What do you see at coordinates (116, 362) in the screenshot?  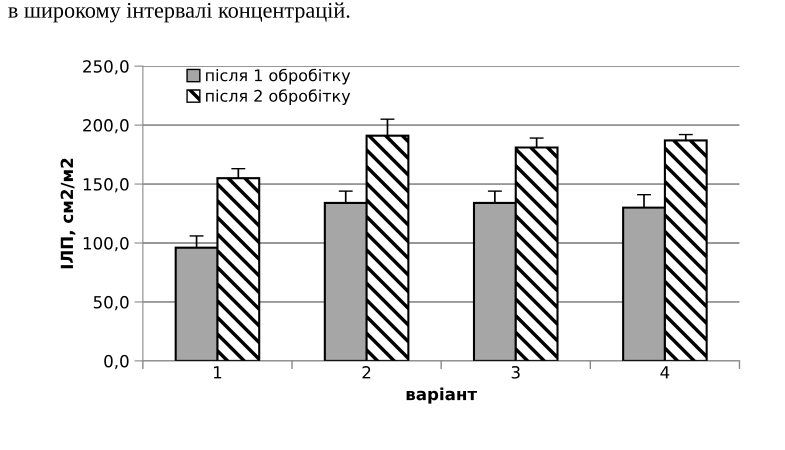 I see `y-tick-label: 0,0` at bounding box center [116, 362].